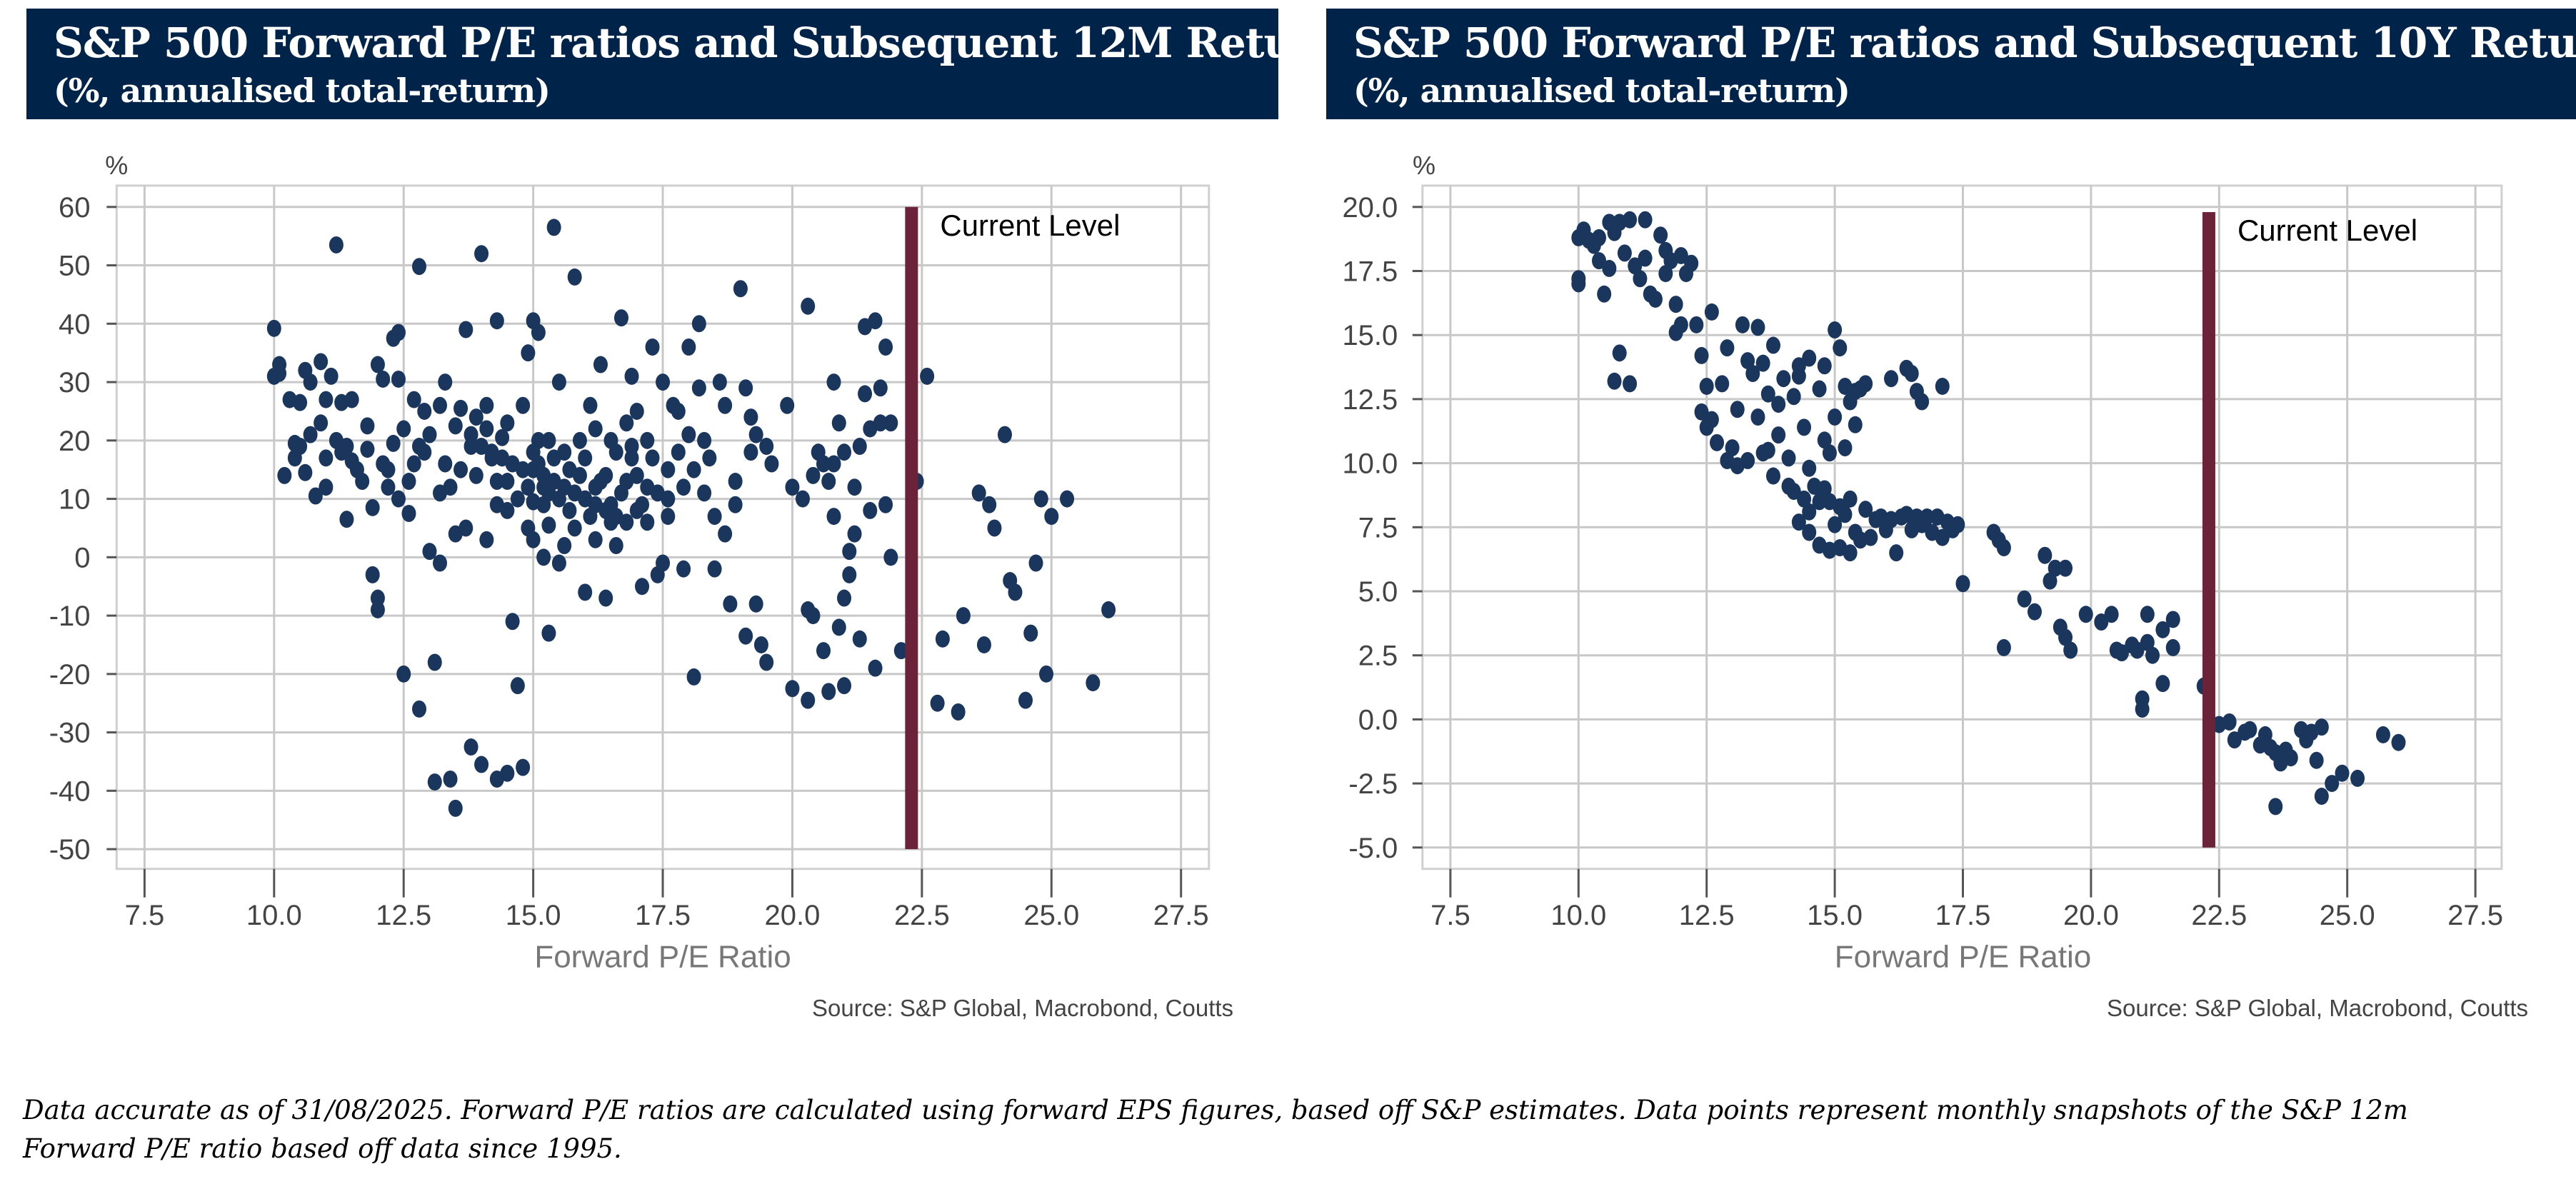 The width and height of the screenshot is (2576, 1184). I want to click on right-source-note: Source: S&P Global, Macrobond, Coutts, so click(2318, 1008).